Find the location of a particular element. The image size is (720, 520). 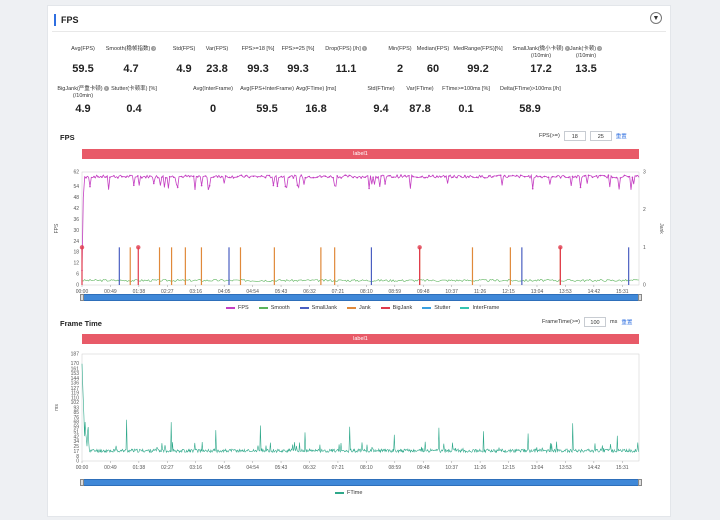

metric-r2-5: Std(FTime) 9.4 is located at coordinates (381, 100).